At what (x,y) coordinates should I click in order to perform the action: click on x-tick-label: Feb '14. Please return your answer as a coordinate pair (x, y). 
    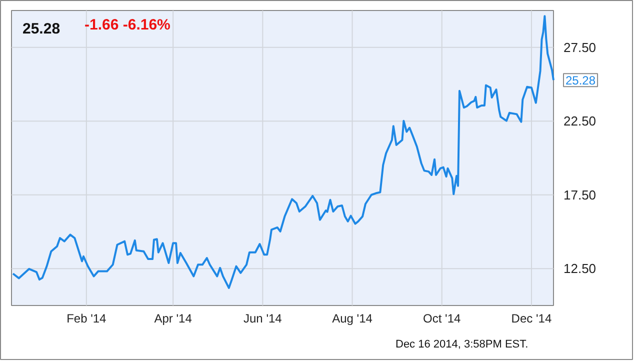
    Looking at the image, I should click on (86, 319).